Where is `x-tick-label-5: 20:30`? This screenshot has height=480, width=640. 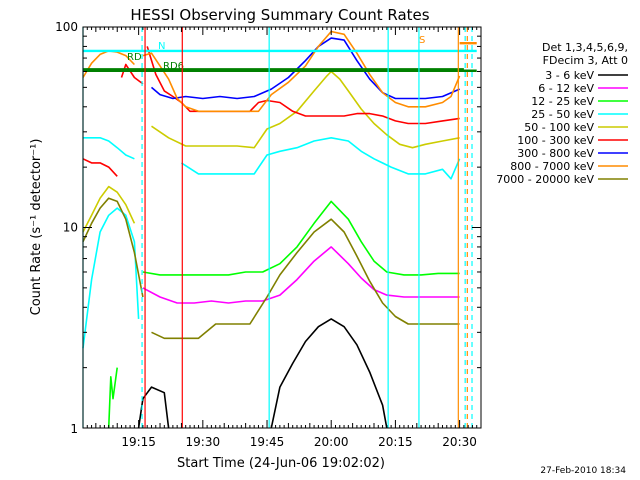
x-tick-label-5: 20:30 is located at coordinates (459, 442).